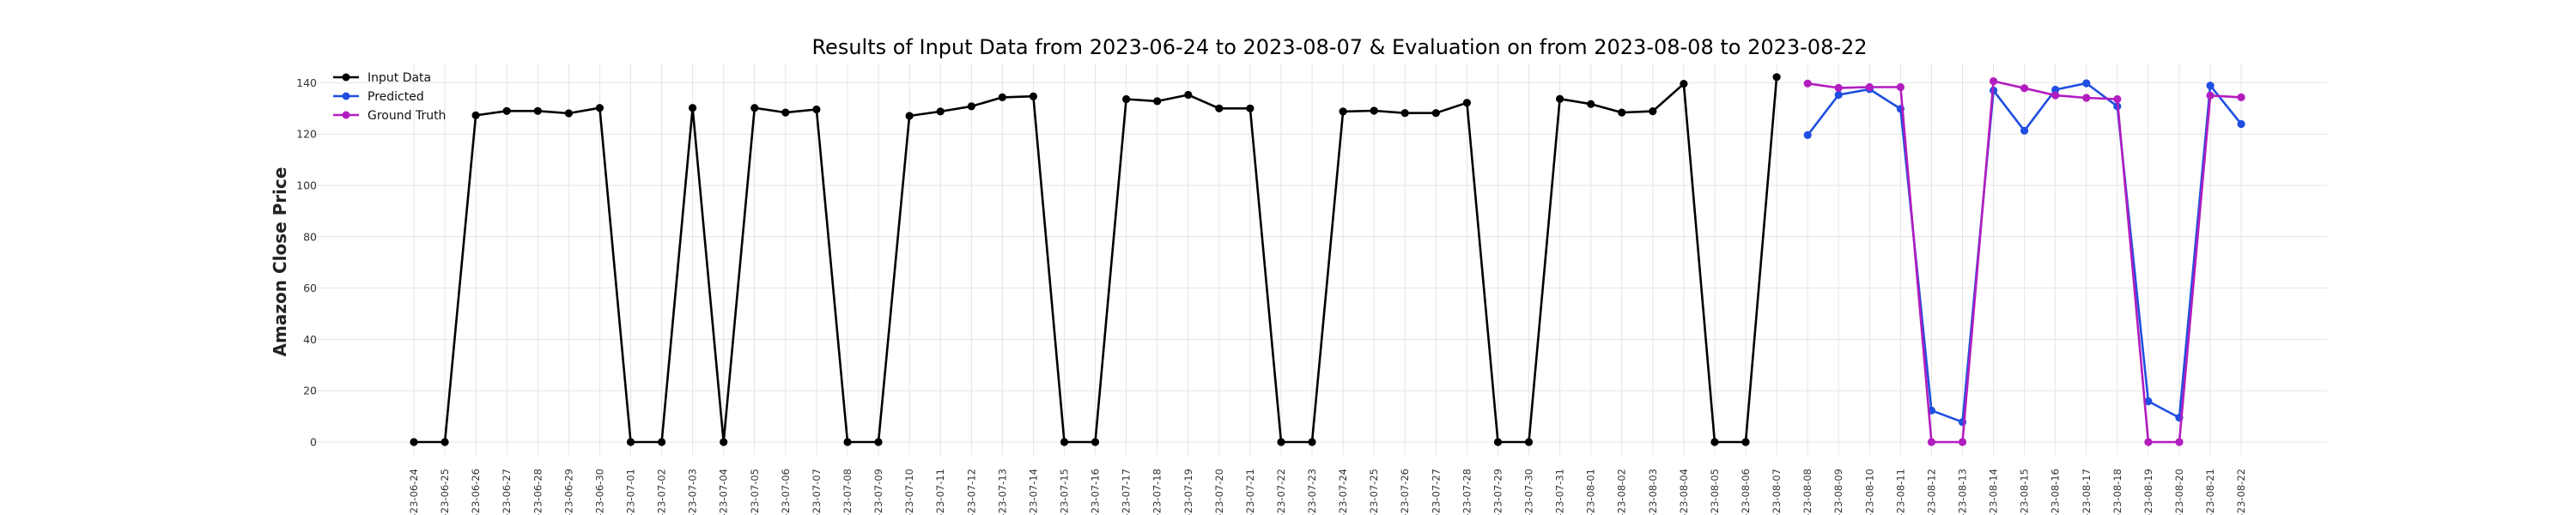  I want to click on x-tick-label-2023-07-23: -23-07-23, so click(1312, 492).